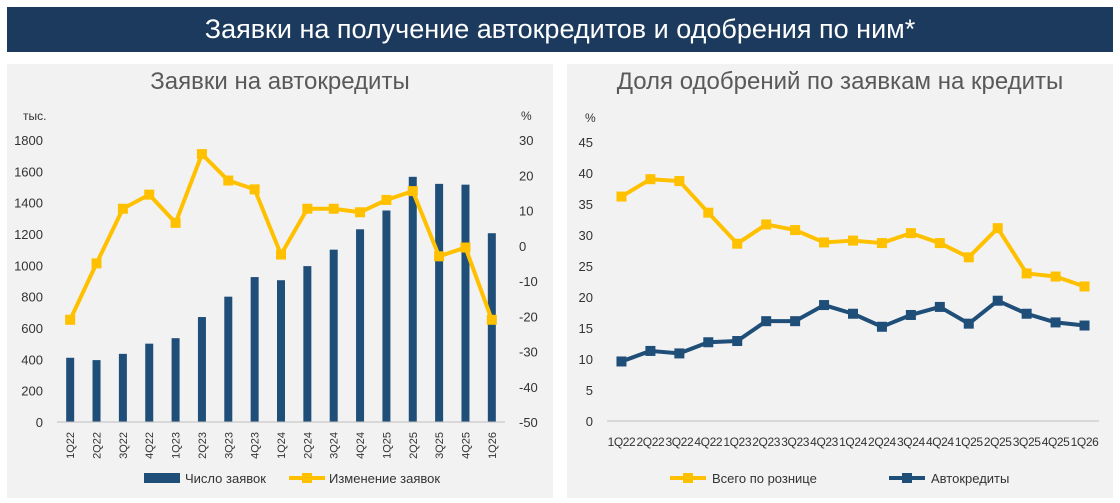 The width and height of the screenshot is (1120, 503). I want to click on y-tick-label: 40, so click(586, 173).